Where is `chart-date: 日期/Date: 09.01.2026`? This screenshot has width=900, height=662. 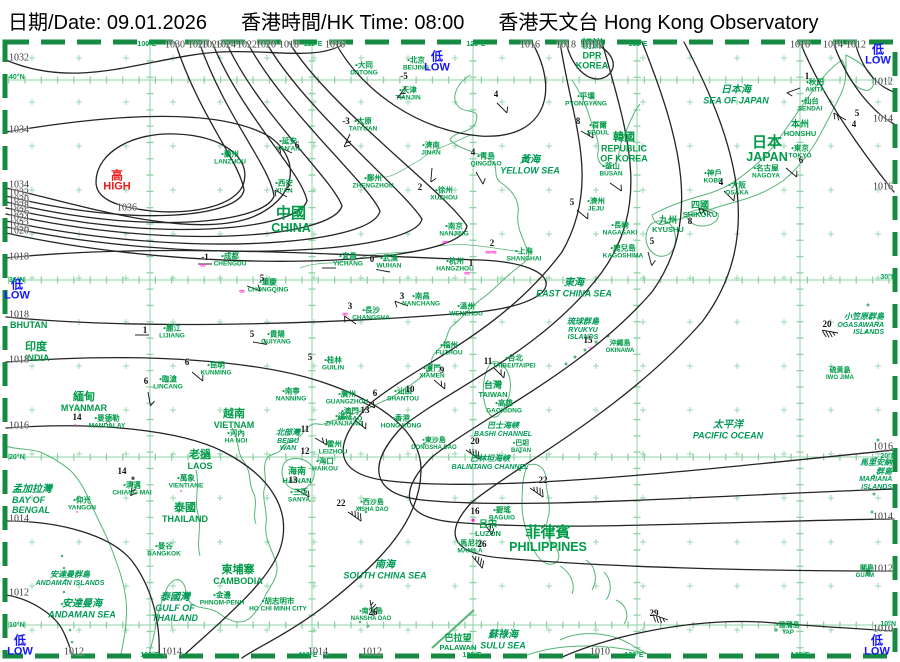
chart-date: 日期/Date: 09.01.2026 is located at coordinates (108, 23).